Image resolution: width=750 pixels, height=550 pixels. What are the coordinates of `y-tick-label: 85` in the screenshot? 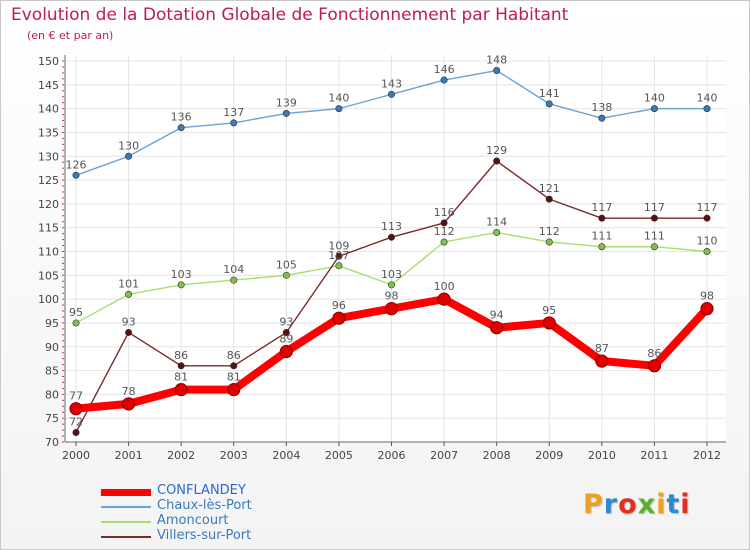 It's located at (52, 371).